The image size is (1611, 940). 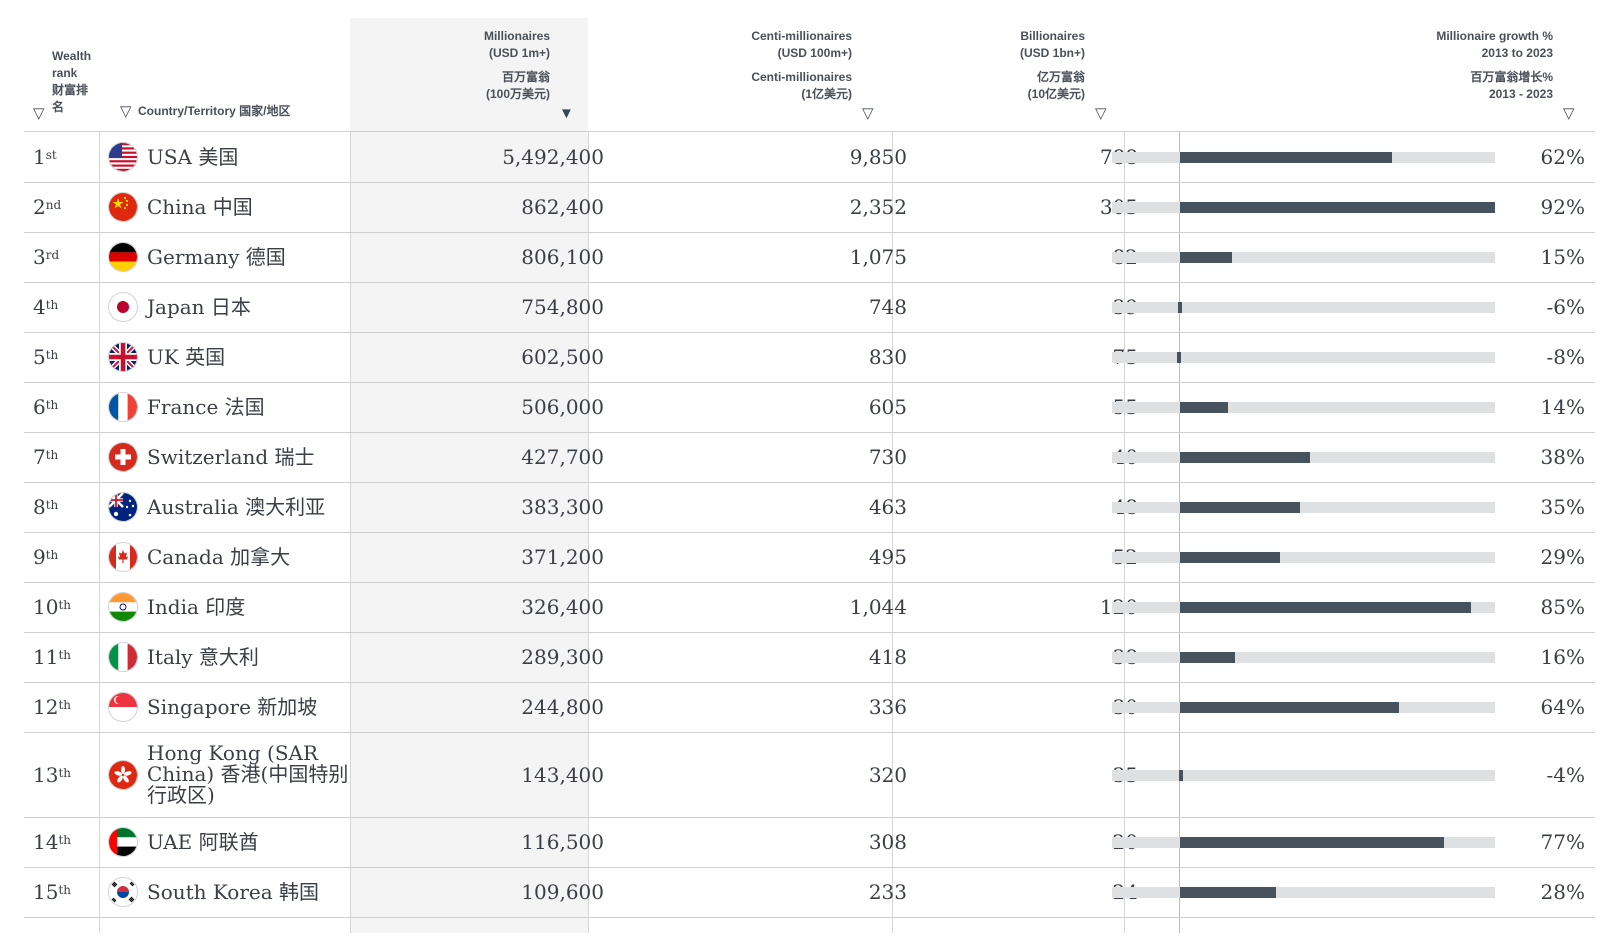 What do you see at coordinates (868, 113) in the screenshot?
I see `centi-sort-icon: ▽` at bounding box center [868, 113].